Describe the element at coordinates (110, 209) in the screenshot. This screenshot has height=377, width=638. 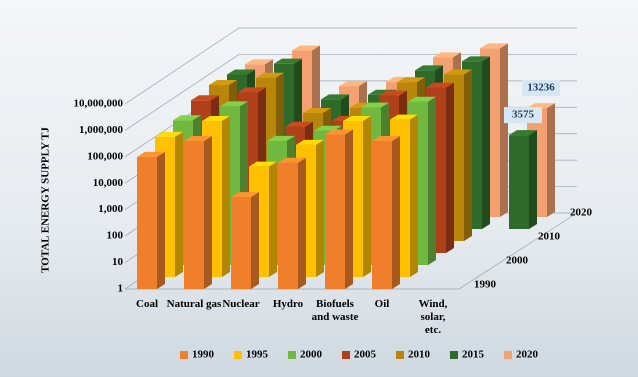
I see `y-tick-label: 1,000` at that location.